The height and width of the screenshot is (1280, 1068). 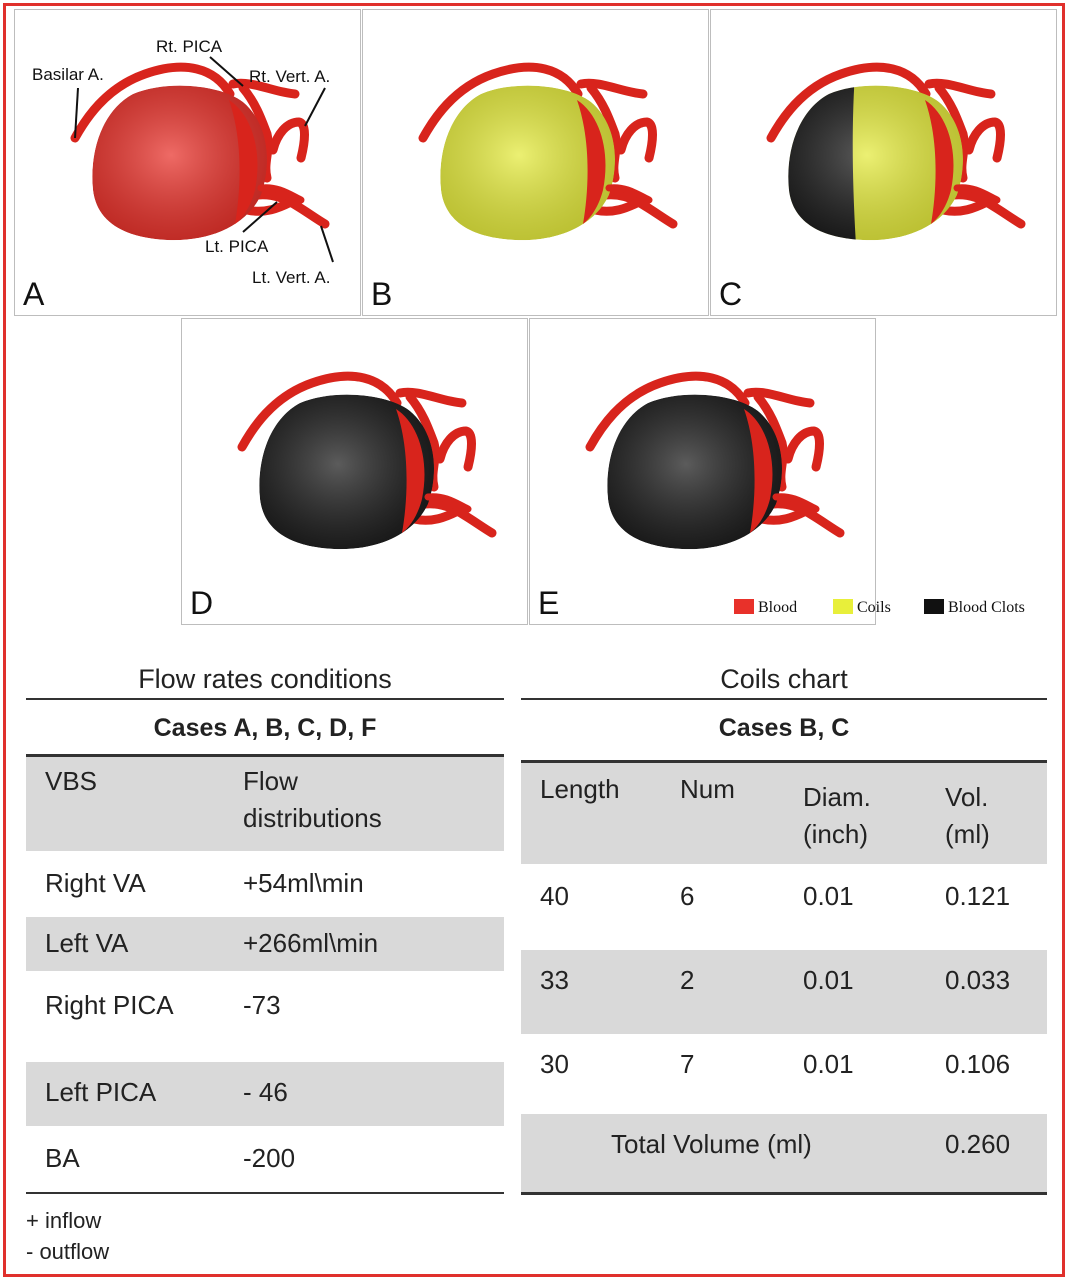 What do you see at coordinates (265, 1016) in the screenshot?
I see `table-row: Right PICA -73` at bounding box center [265, 1016].